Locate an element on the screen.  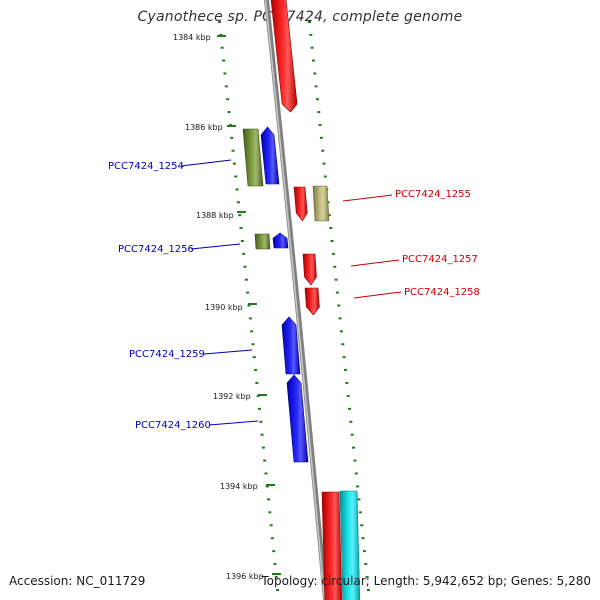
scale-tick-label: 1394 kbp is located at coordinates (239, 486).